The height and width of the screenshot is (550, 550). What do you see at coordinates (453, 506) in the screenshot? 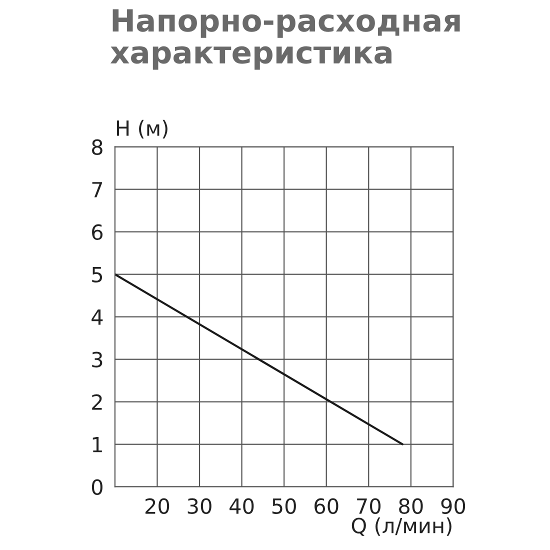
I see `x-tick-label: 90` at bounding box center [453, 506].